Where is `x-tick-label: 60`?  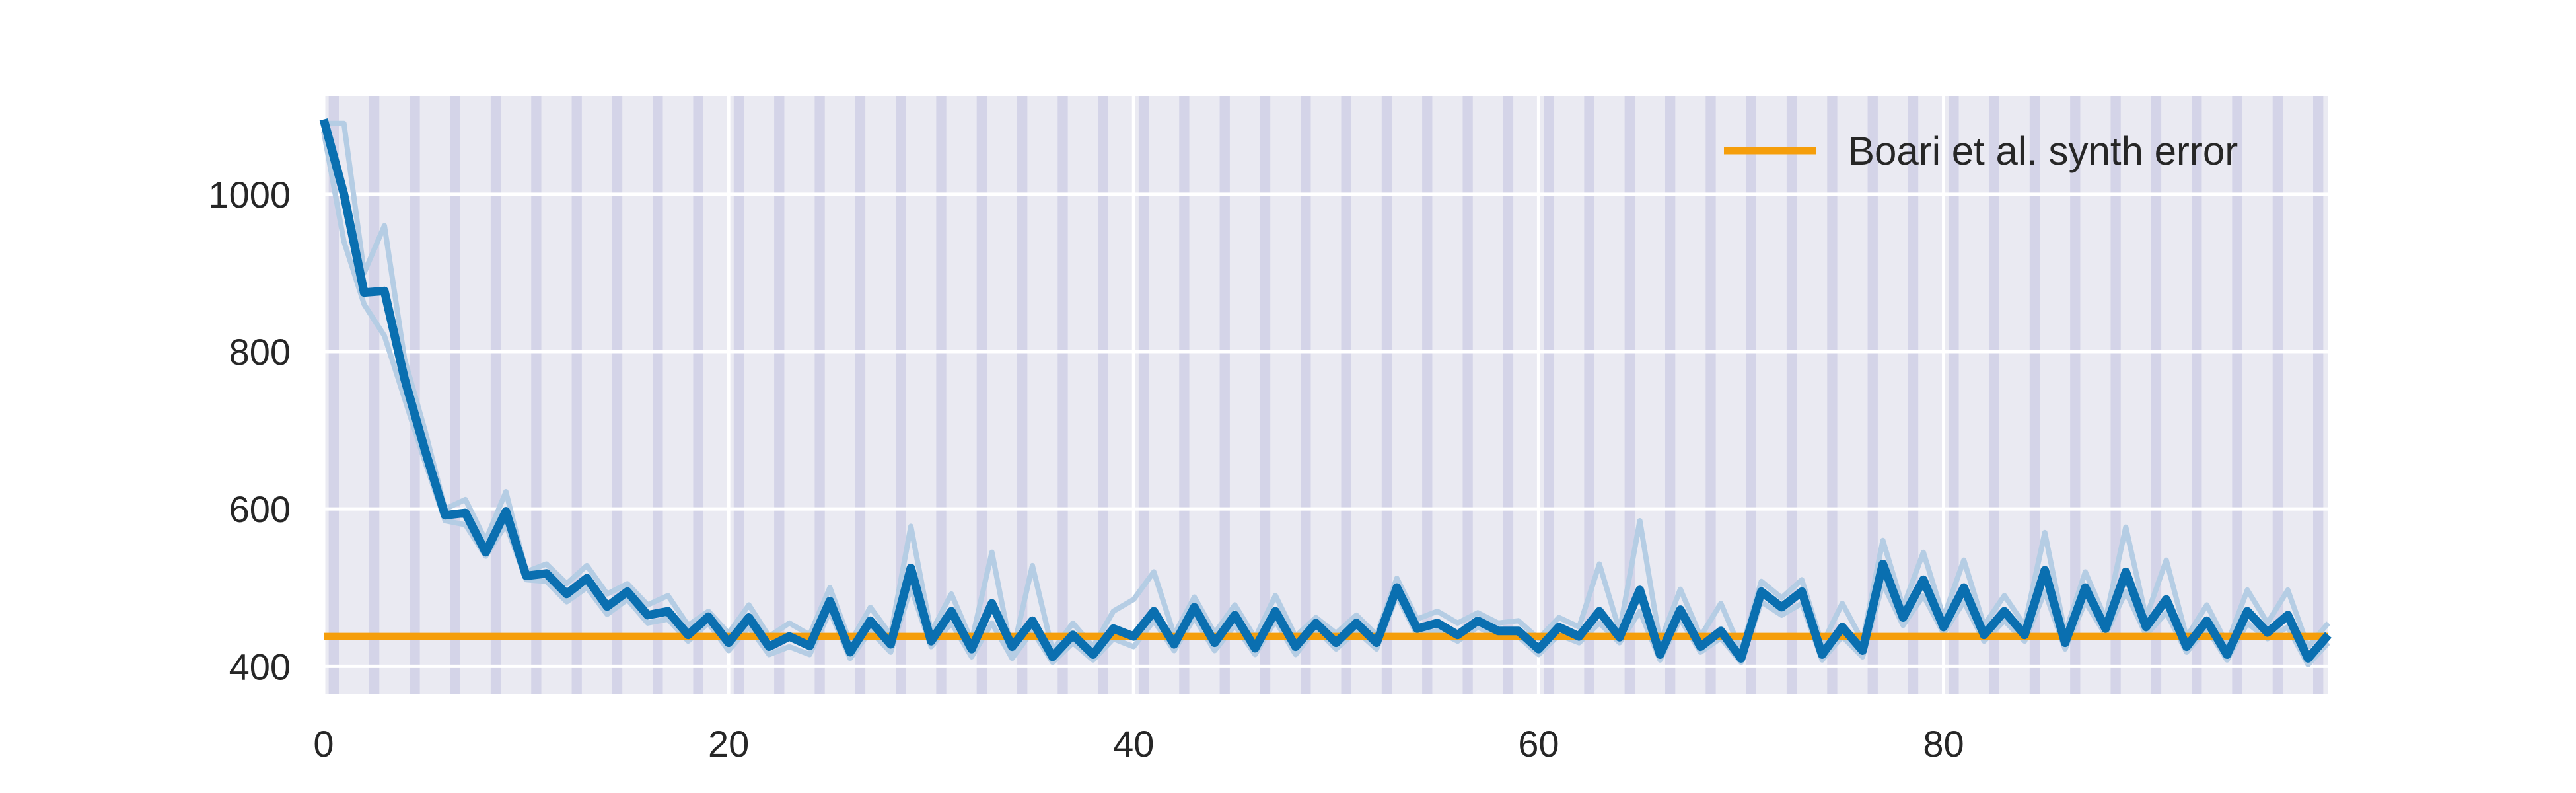 x-tick-label: 60 is located at coordinates (1538, 744).